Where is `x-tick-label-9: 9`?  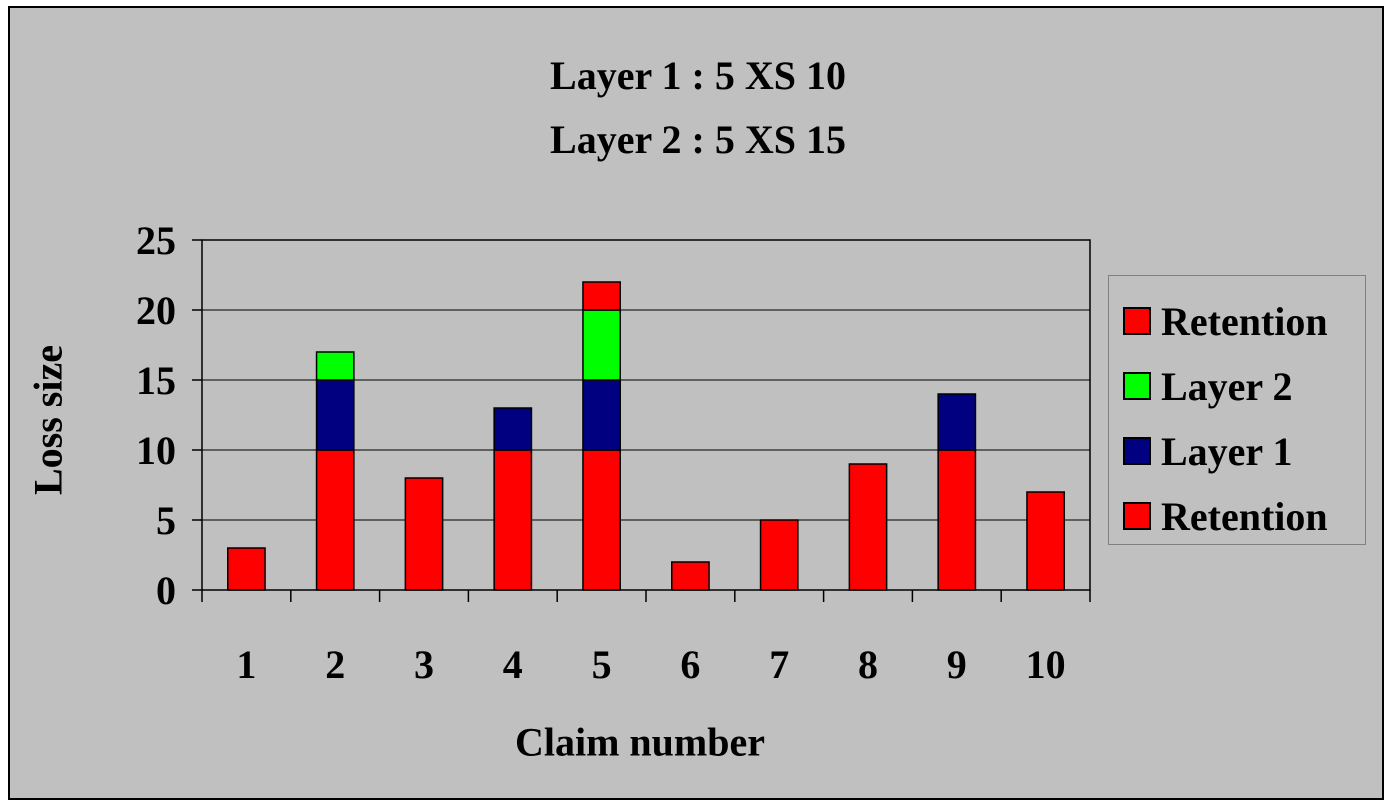 x-tick-label-9: 9 is located at coordinates (957, 664).